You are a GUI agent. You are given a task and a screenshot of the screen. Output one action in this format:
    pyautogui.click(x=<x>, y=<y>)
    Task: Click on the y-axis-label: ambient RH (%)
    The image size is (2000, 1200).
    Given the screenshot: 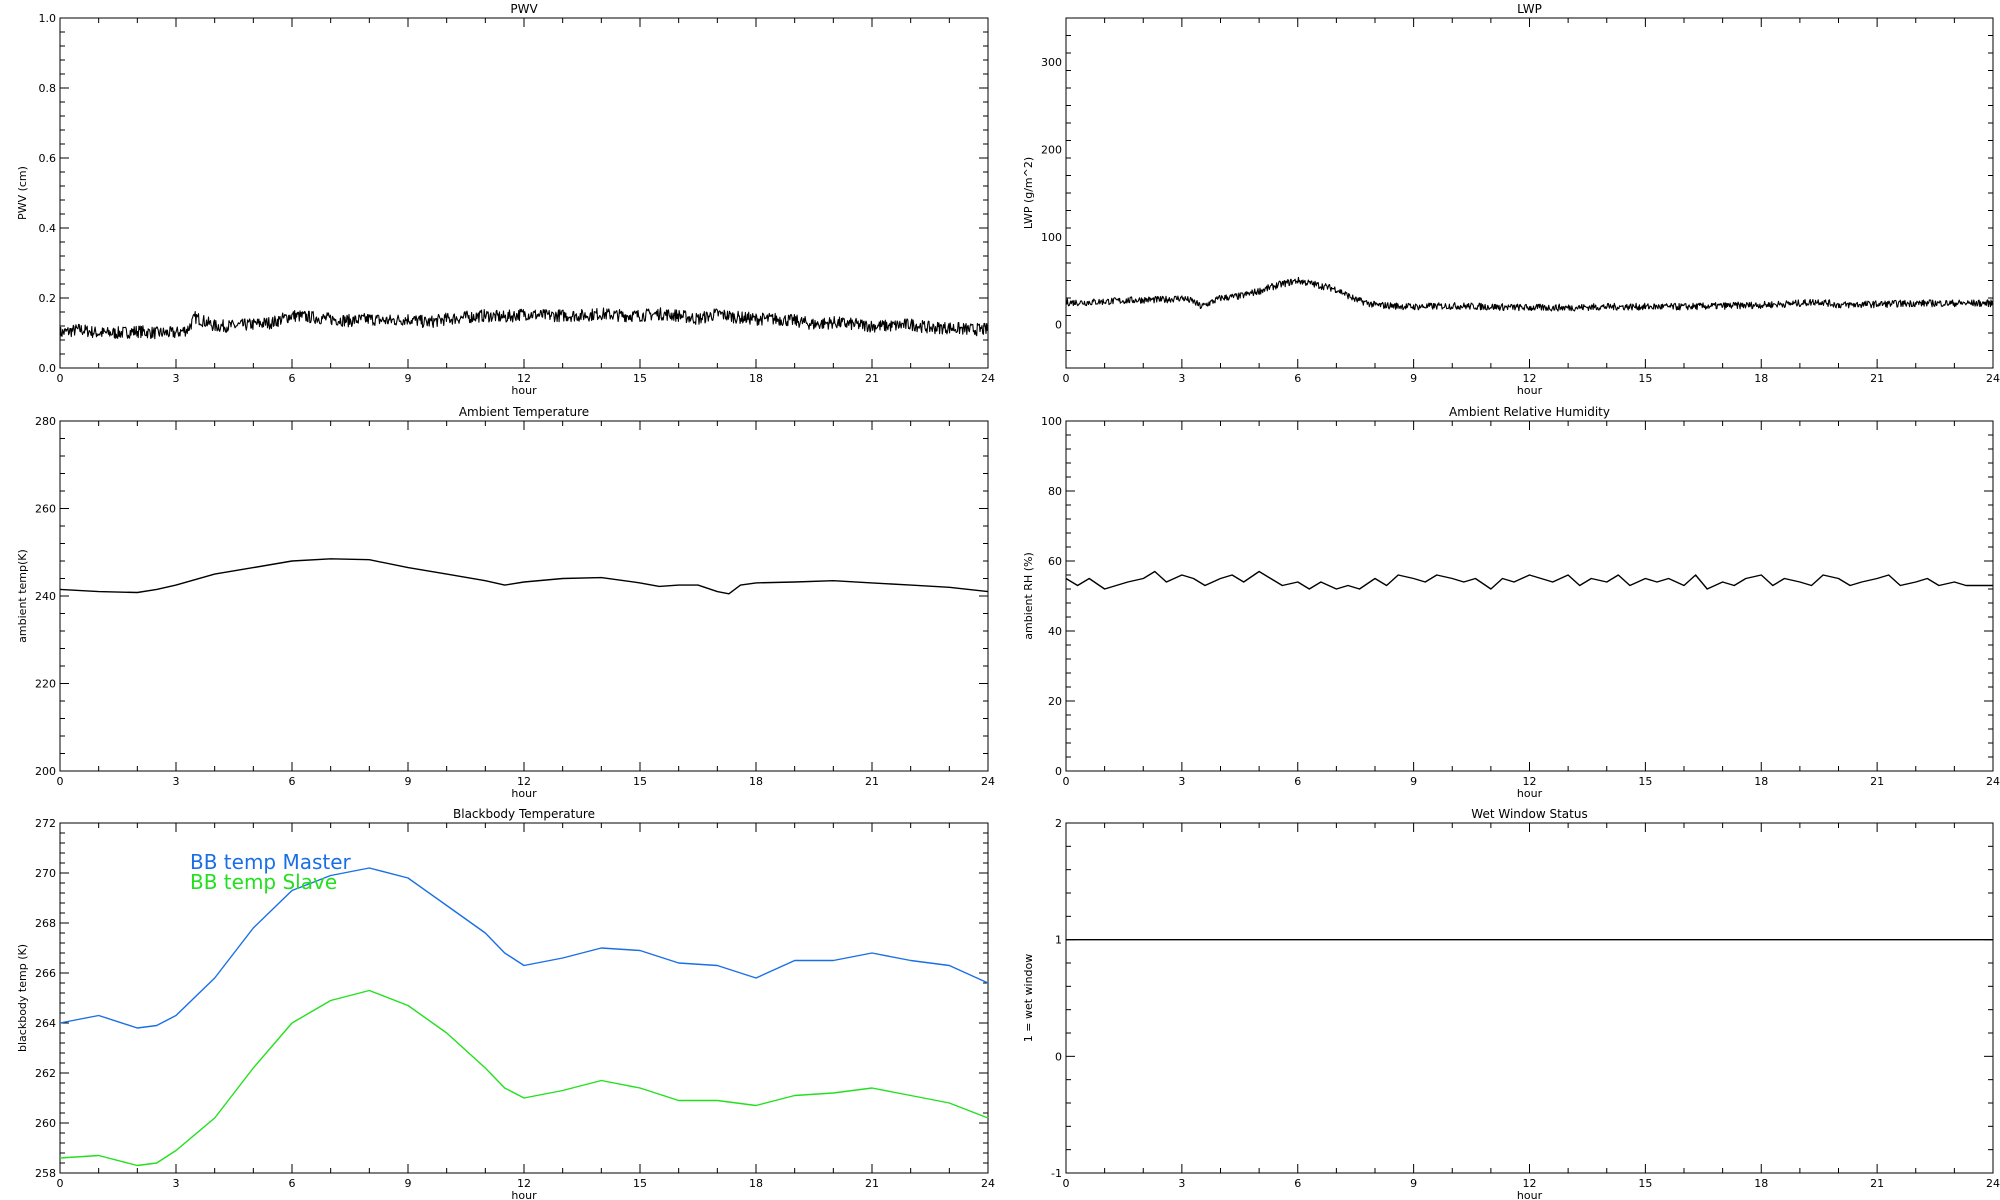 What is the action you would take?
    pyautogui.click(x=1028, y=596)
    